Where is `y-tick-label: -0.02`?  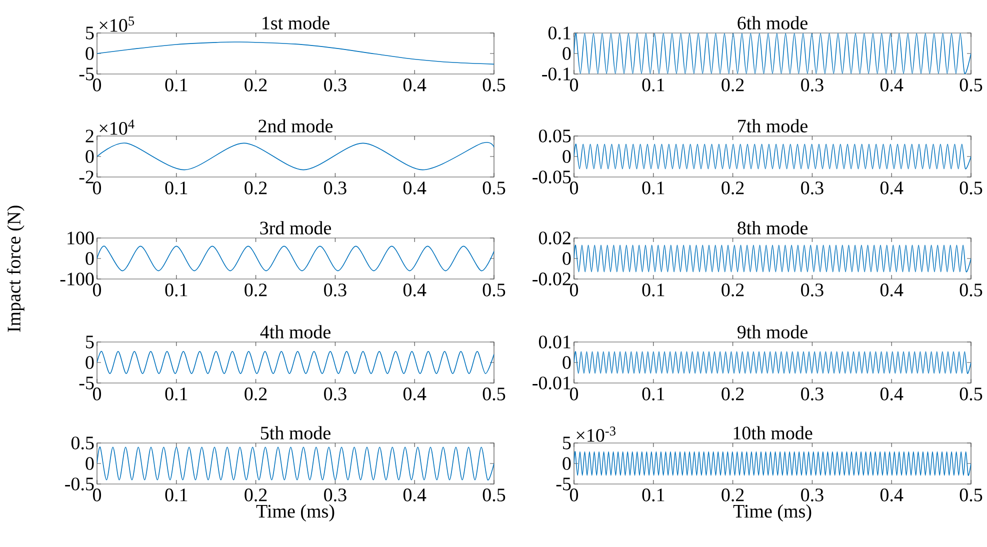
y-tick-label: -0.02 is located at coordinates (551, 279).